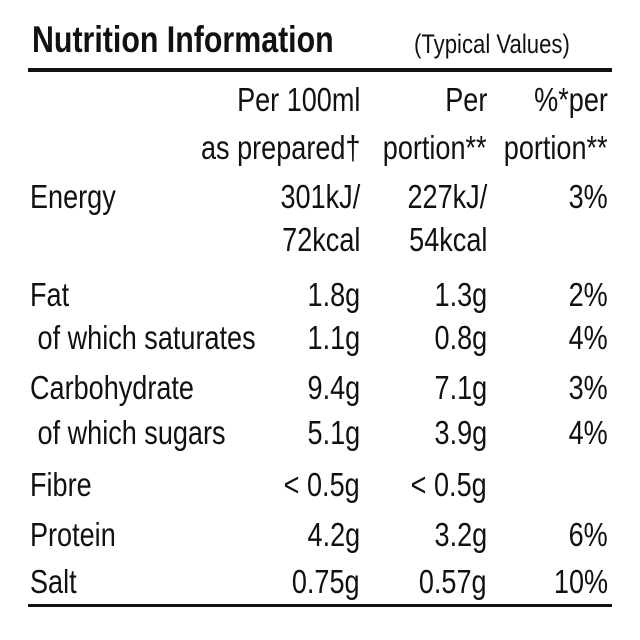  Describe the element at coordinates (73, 196) in the screenshot. I see `row-label: Energy` at that location.